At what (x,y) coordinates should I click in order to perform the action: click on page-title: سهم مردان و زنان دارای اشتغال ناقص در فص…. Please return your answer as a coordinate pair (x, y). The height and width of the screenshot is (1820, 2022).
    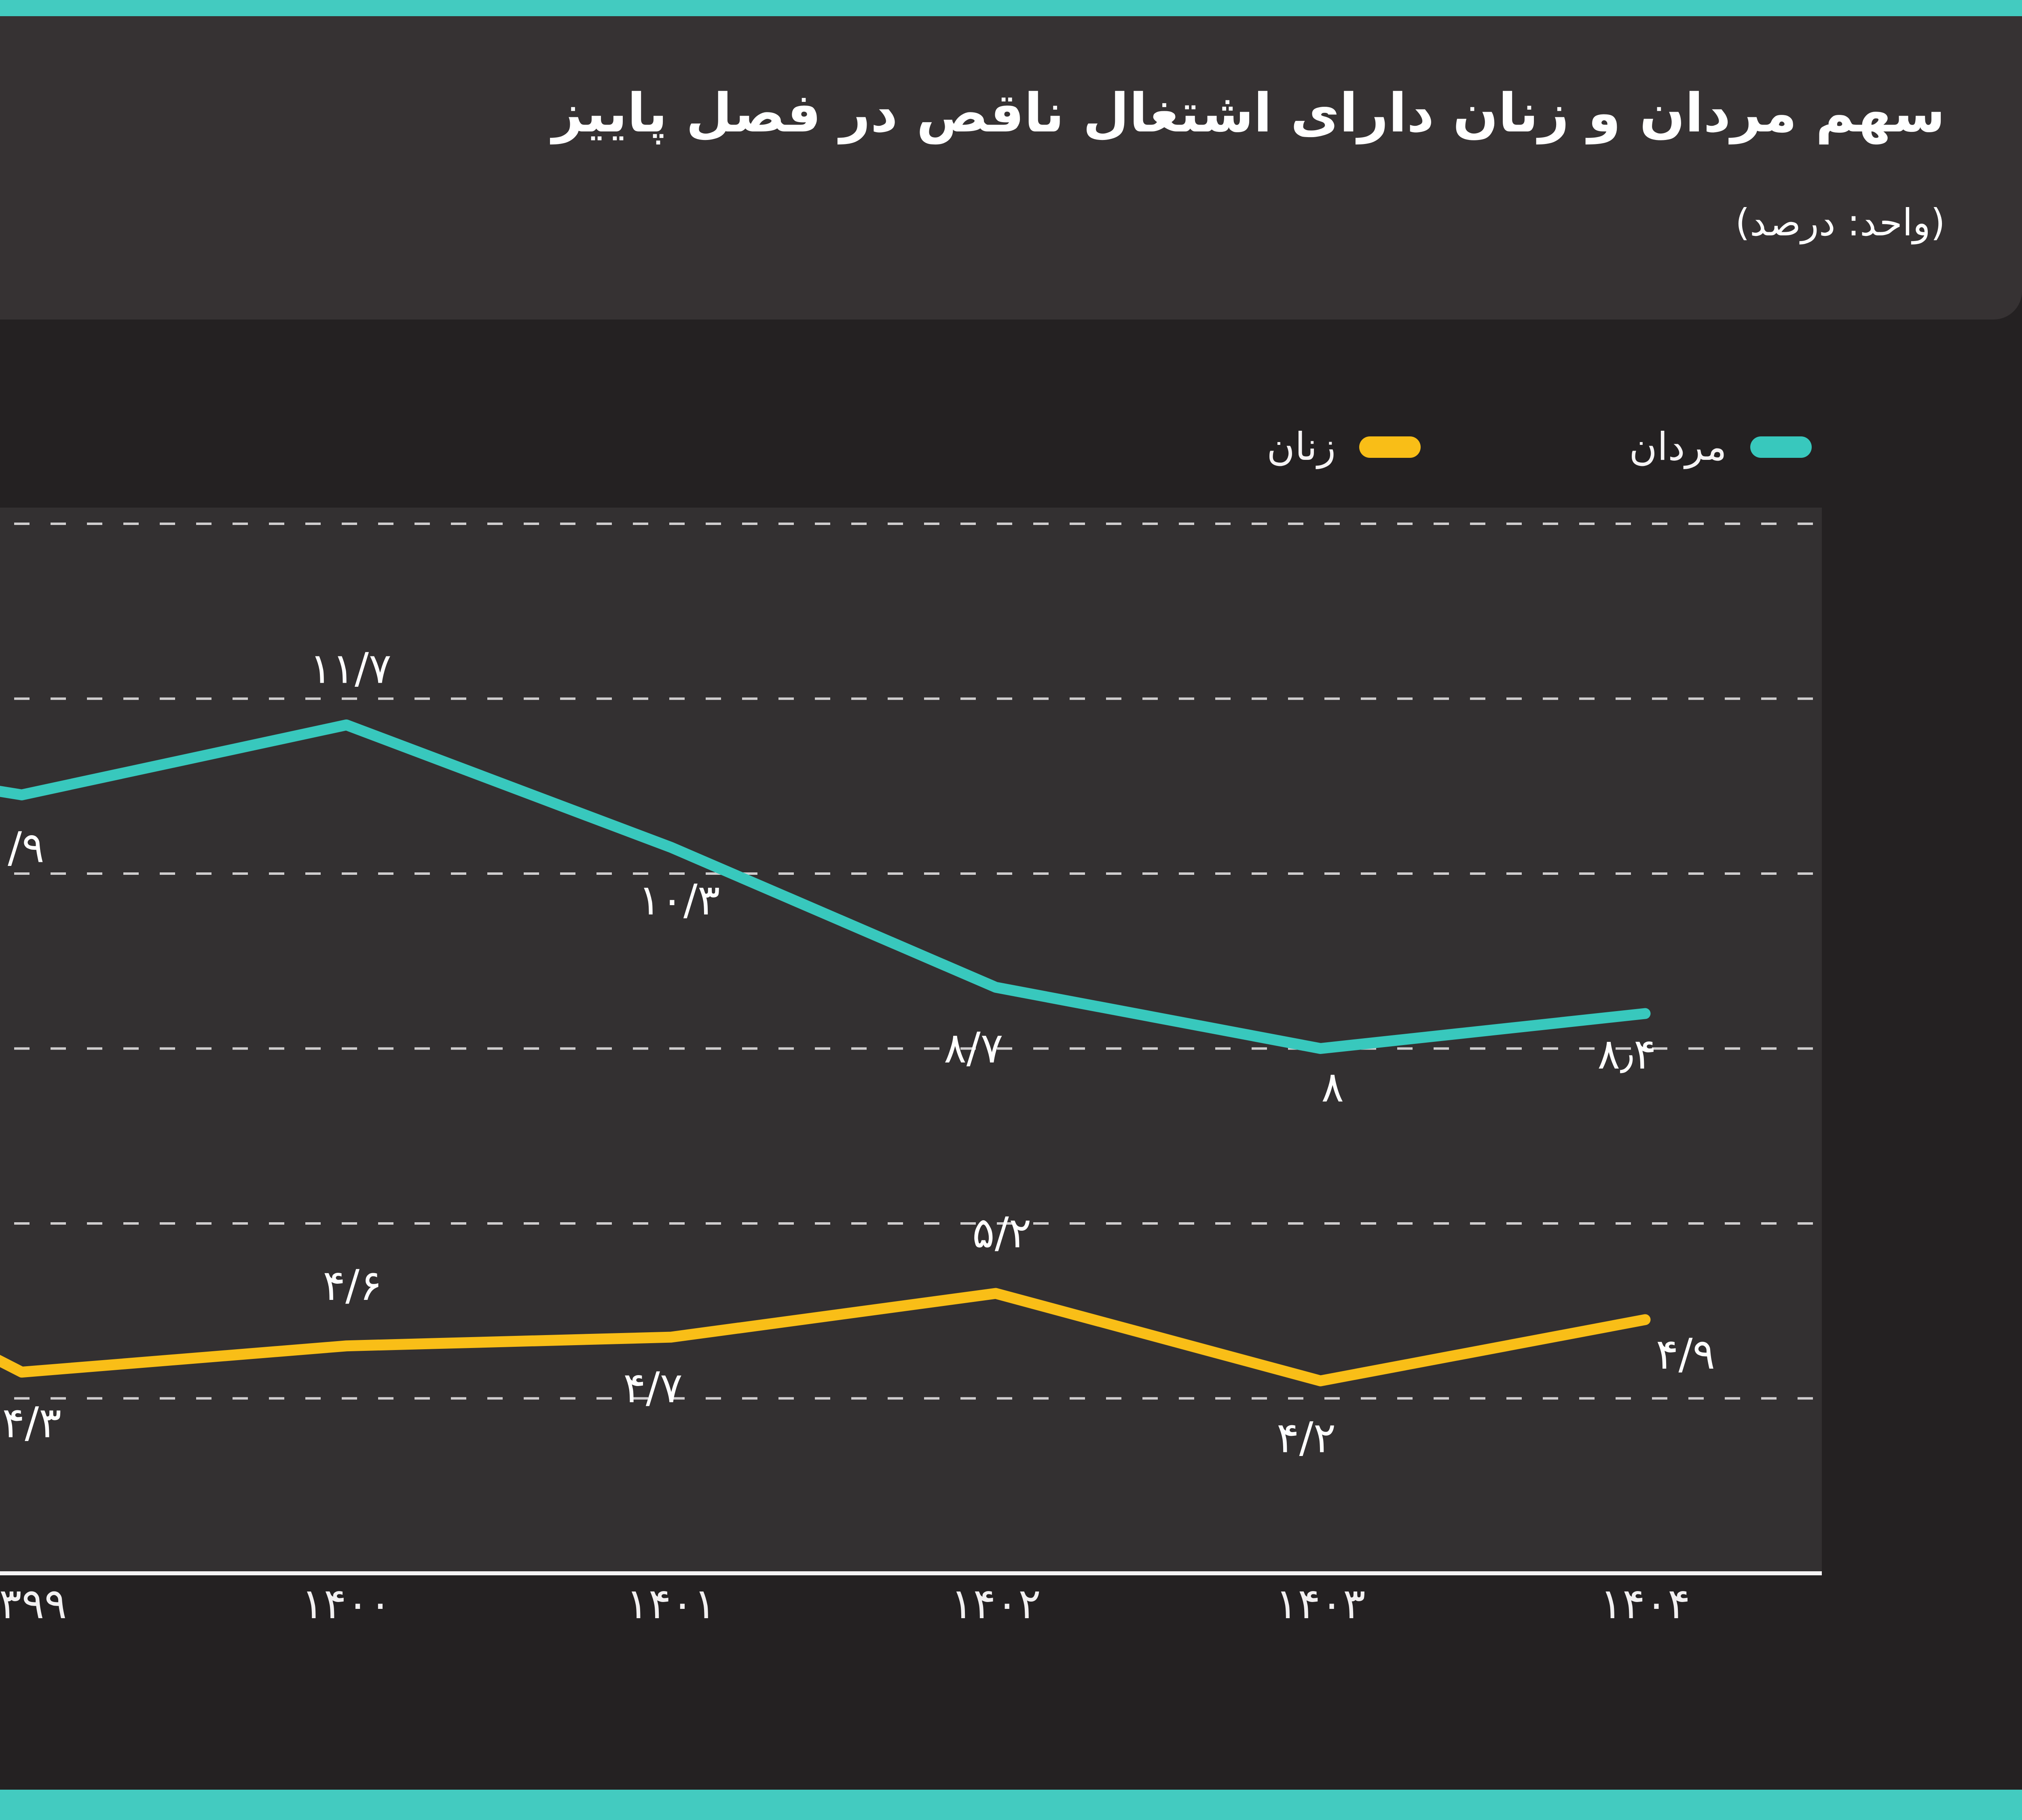
    Looking at the image, I should click on (1248, 113).